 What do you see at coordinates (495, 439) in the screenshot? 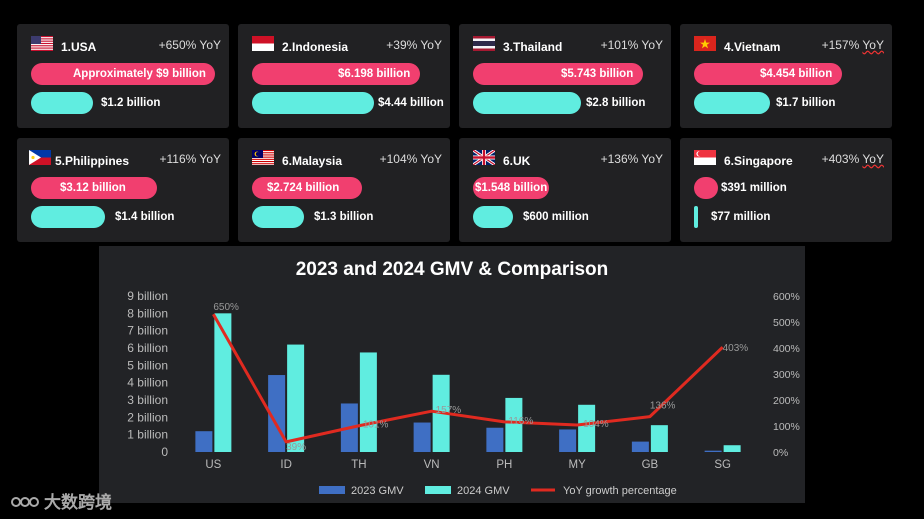
I see `bar-2023-PH` at bounding box center [495, 439].